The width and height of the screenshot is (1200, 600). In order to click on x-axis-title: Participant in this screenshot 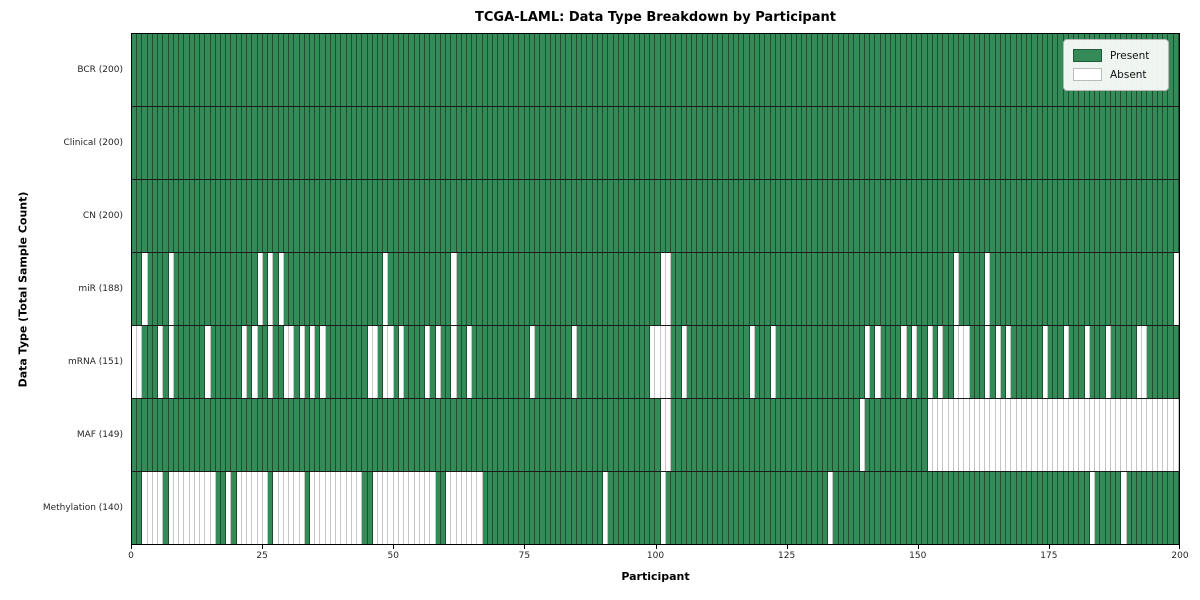, I will do `click(655, 576)`.